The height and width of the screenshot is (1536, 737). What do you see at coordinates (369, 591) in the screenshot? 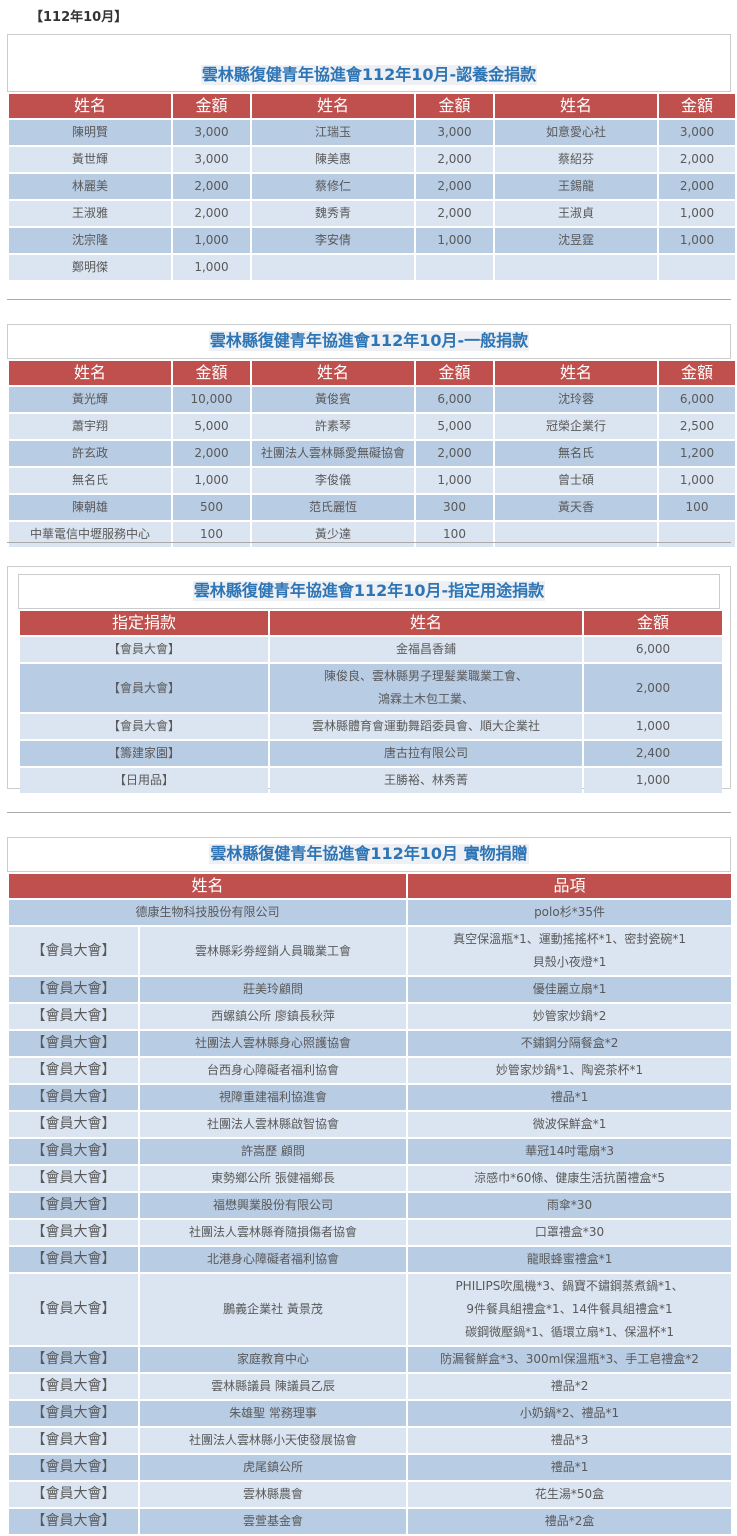
I see `designated-title: 雲林縣復健青年協進會112年10月-指定用途捐款` at bounding box center [369, 591].